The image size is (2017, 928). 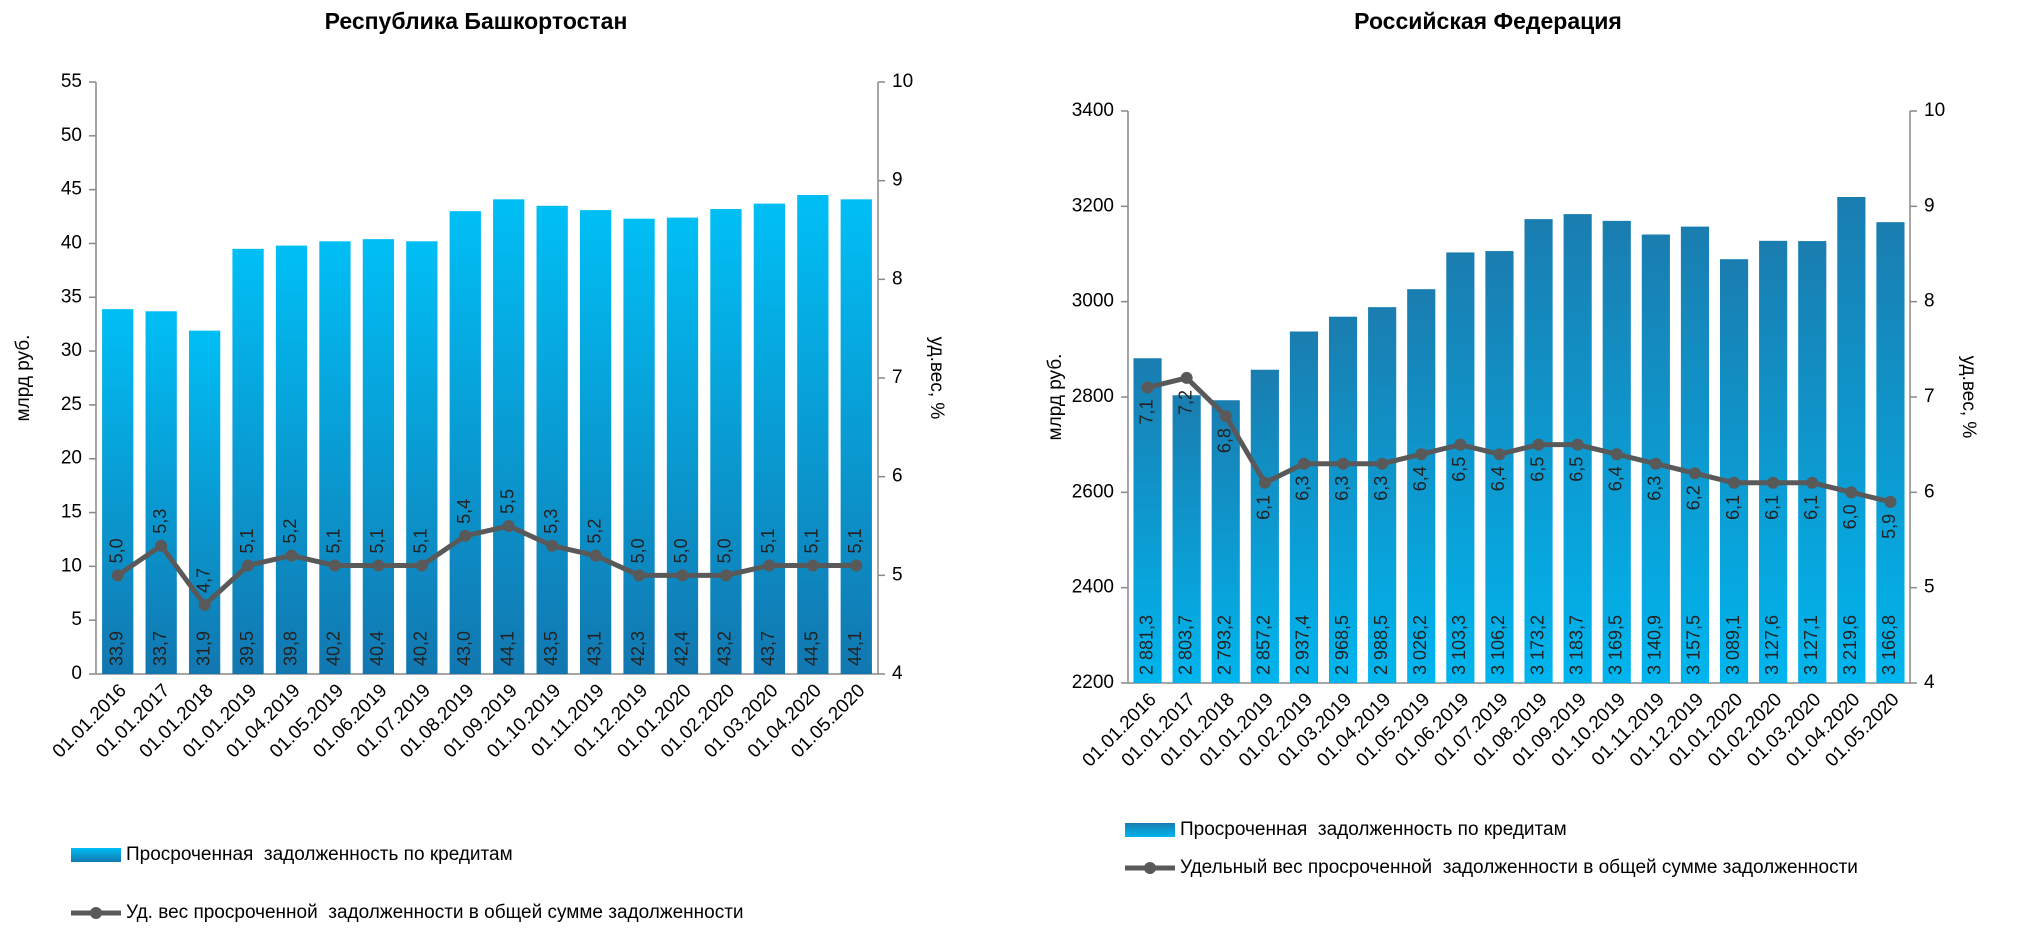 I want to click on bar-value-label: 3 183,7, so click(x=1576, y=645).